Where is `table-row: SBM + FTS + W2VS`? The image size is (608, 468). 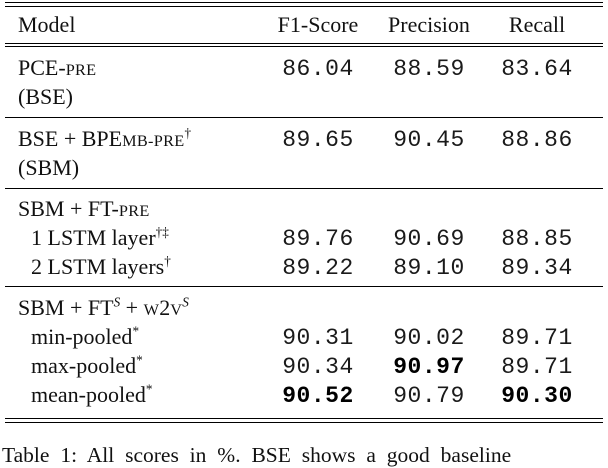
table-row: SBM + FTS + W2VS is located at coordinates (304, 307).